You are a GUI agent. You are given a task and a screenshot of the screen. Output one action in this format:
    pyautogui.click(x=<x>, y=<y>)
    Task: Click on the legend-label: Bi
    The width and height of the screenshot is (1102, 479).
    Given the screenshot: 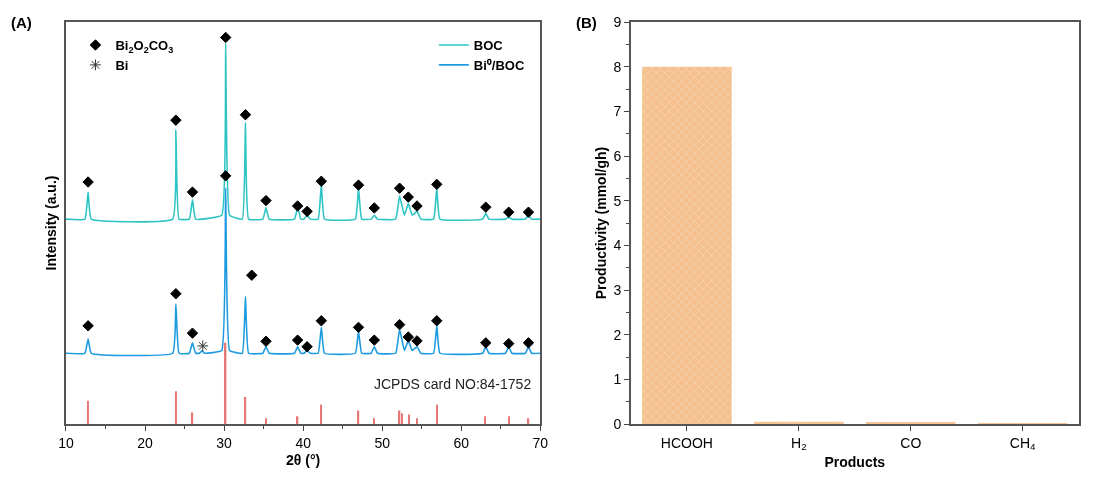 What is the action you would take?
    pyautogui.click(x=122, y=65)
    